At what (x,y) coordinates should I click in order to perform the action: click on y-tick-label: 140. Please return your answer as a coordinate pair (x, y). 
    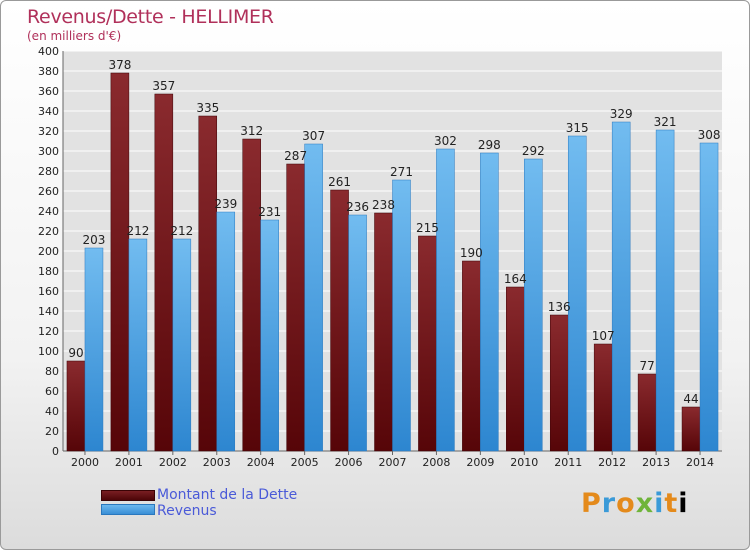
    Looking at the image, I should click on (48, 311).